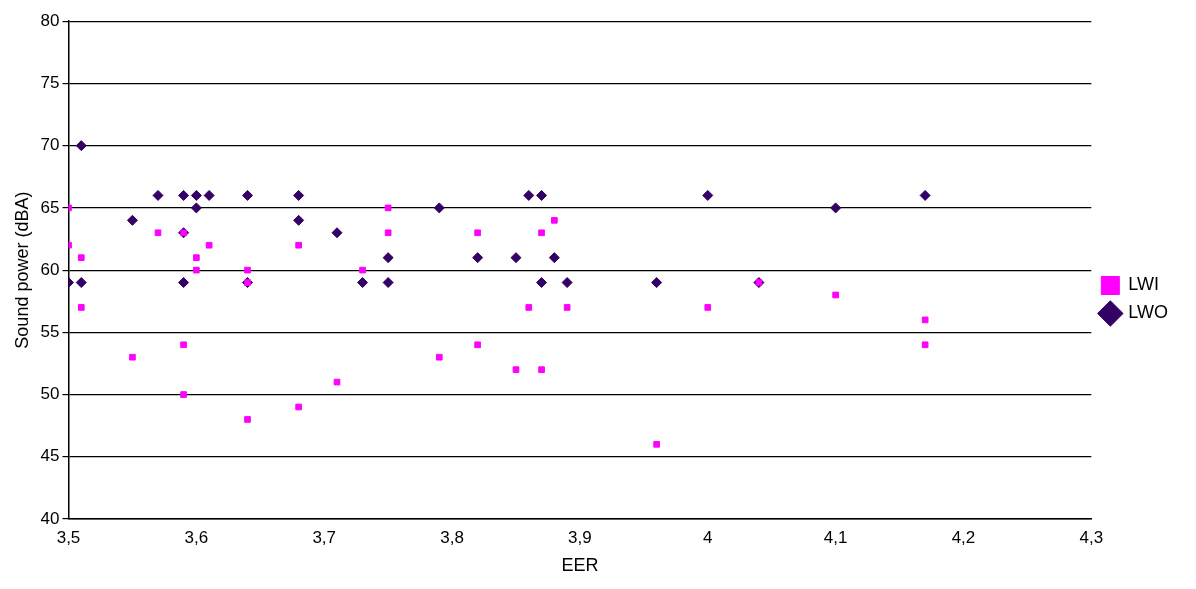 This screenshot has width=1196, height=589. I want to click on legend-label: LWI, so click(1144, 284).